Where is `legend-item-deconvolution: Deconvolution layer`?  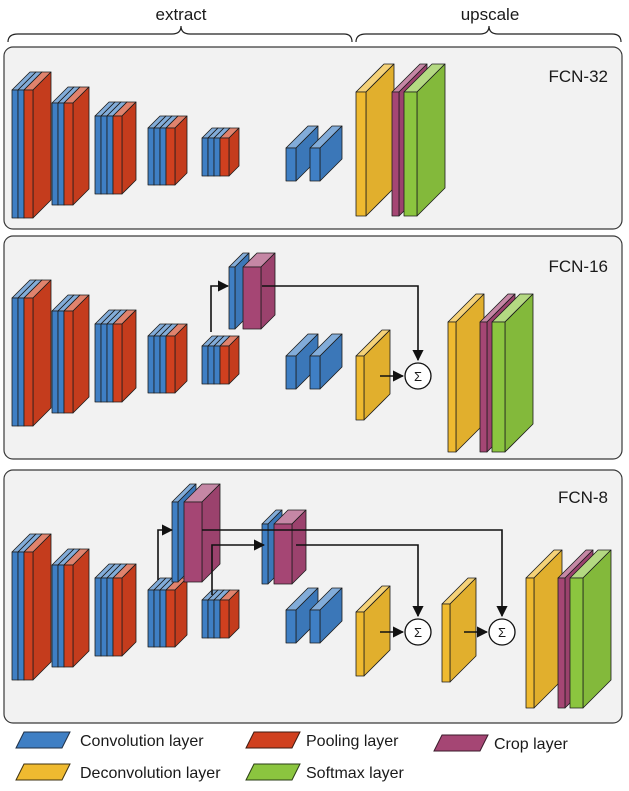 legend-item-deconvolution: Deconvolution layer is located at coordinates (118, 772).